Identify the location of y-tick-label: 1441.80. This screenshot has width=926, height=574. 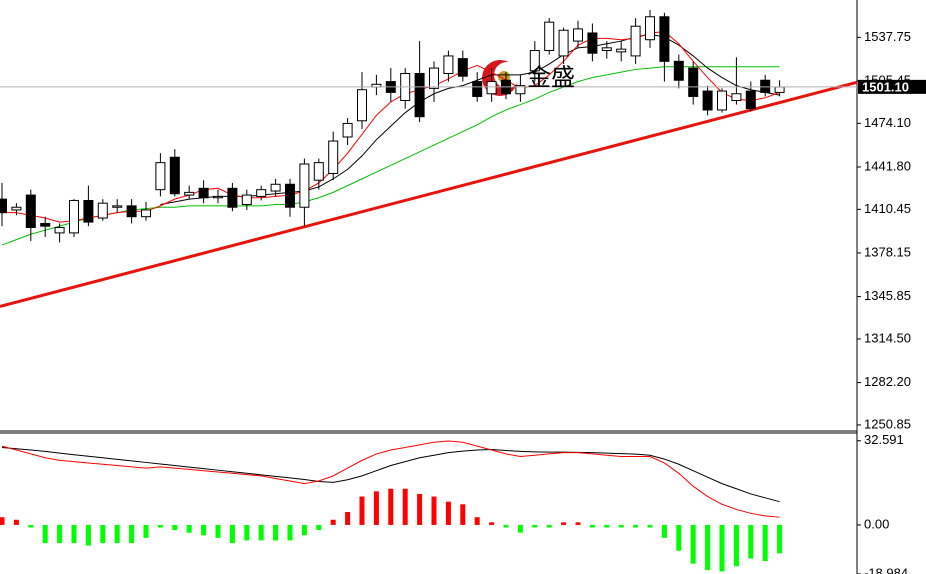
(887, 165).